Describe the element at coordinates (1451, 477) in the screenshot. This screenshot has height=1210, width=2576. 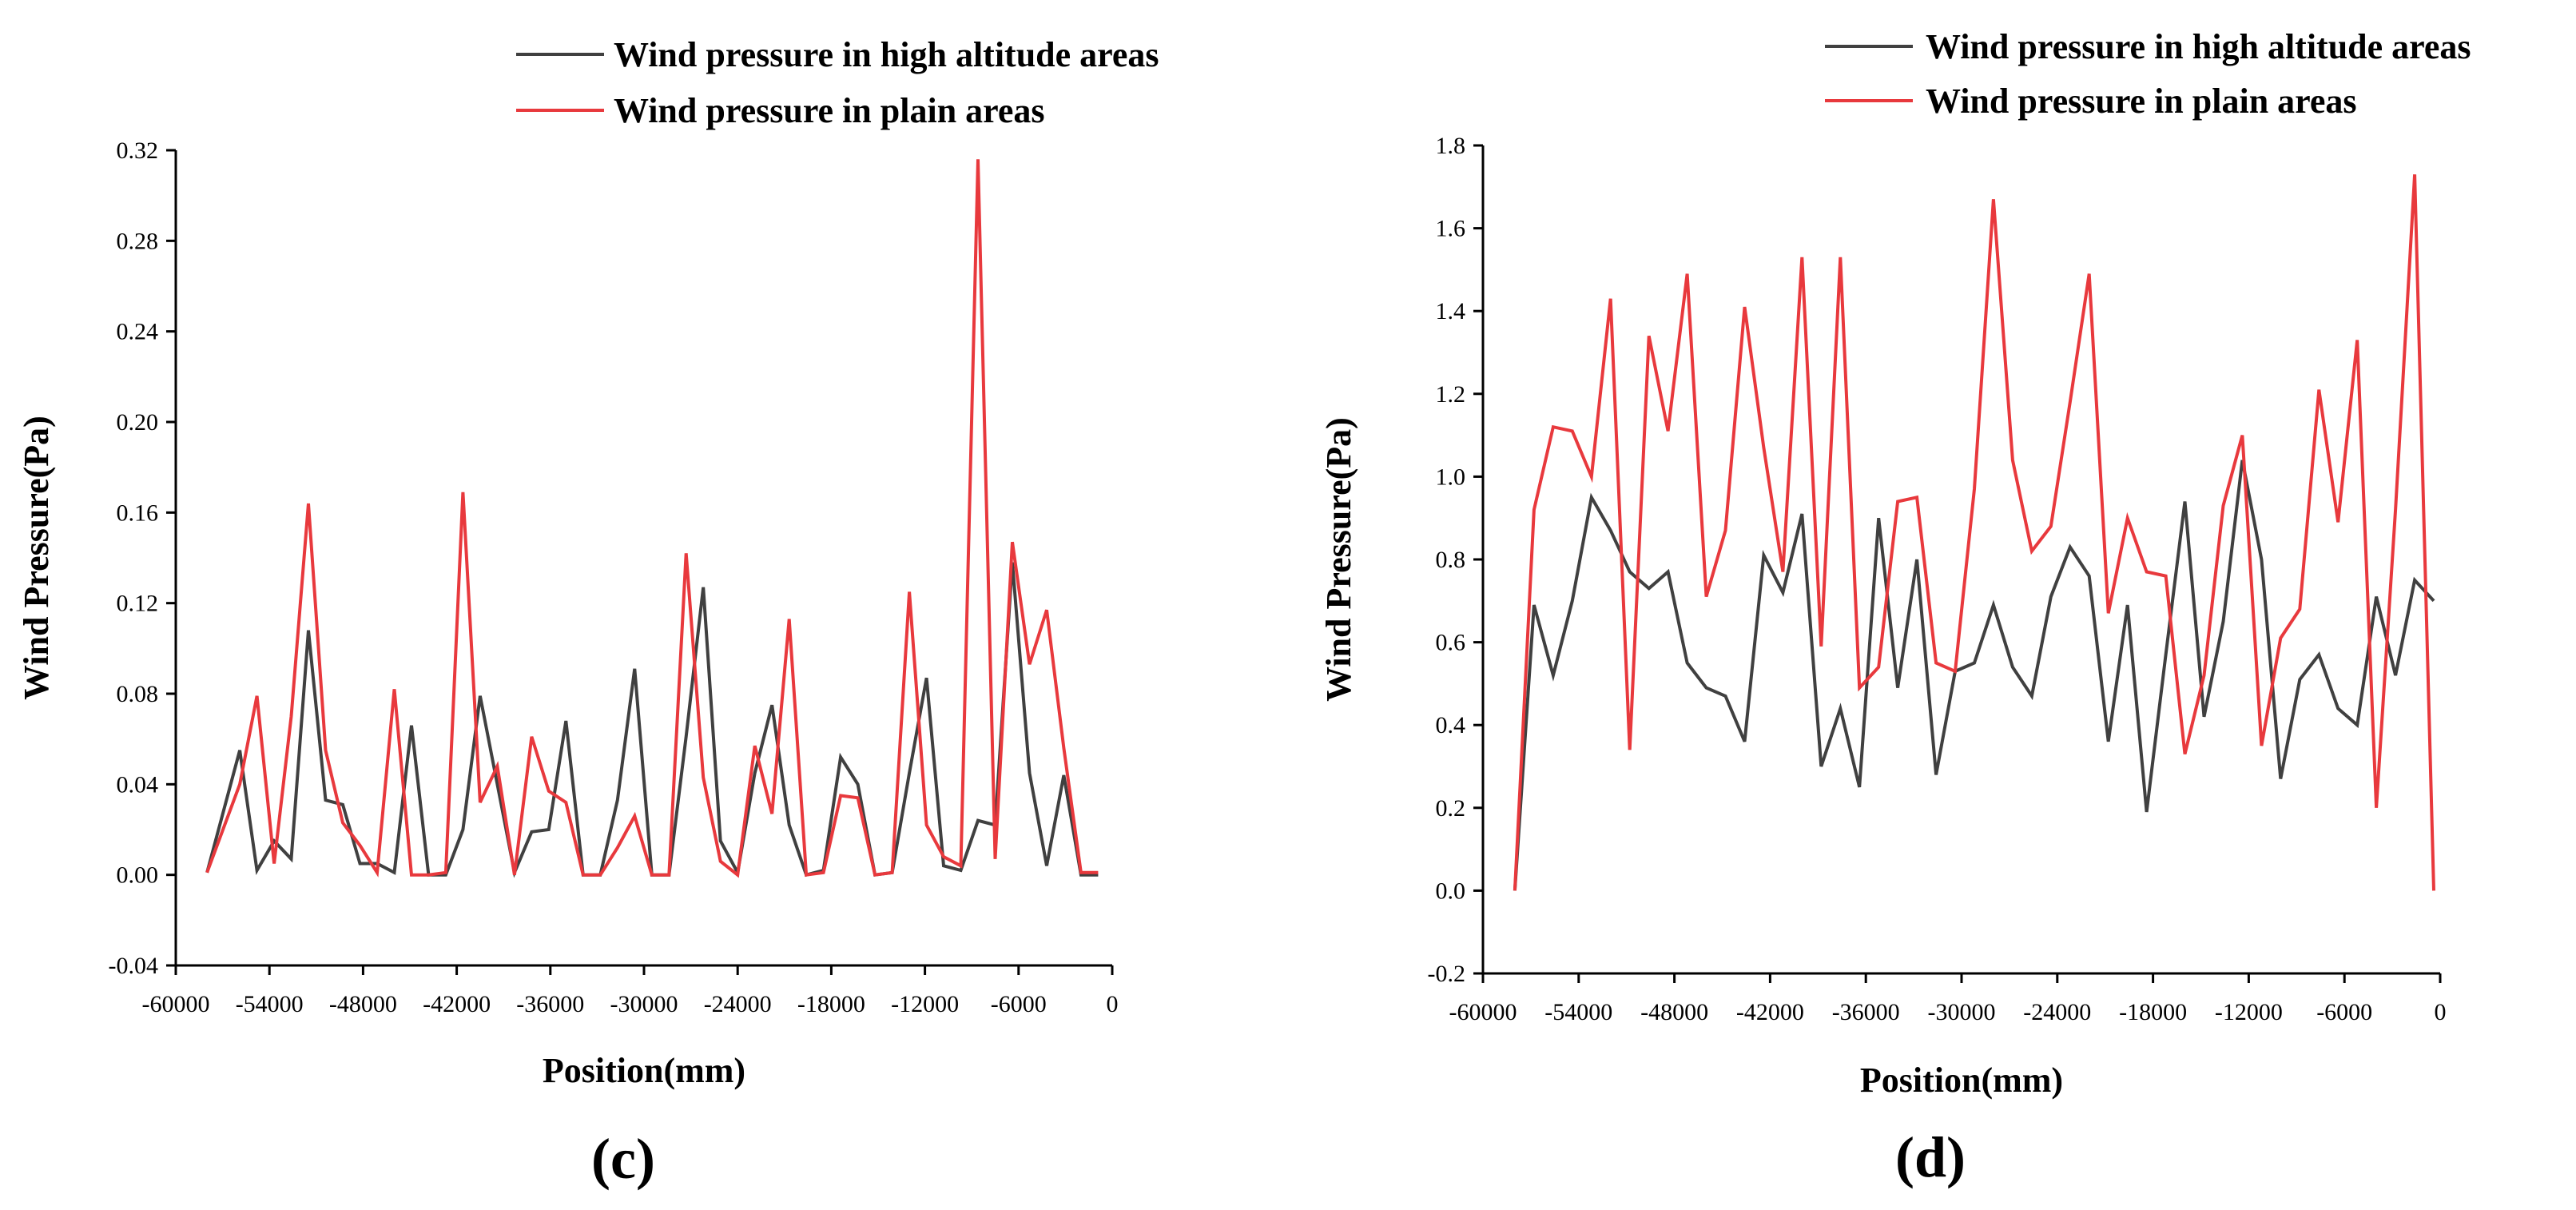
I see `y-tick-label: 1.0` at that location.